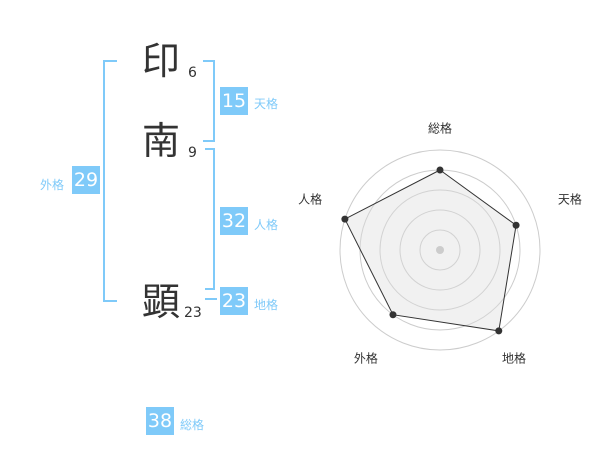  Describe the element at coordinates (192, 425) in the screenshot. I see `soukaku-label: 総格` at that location.